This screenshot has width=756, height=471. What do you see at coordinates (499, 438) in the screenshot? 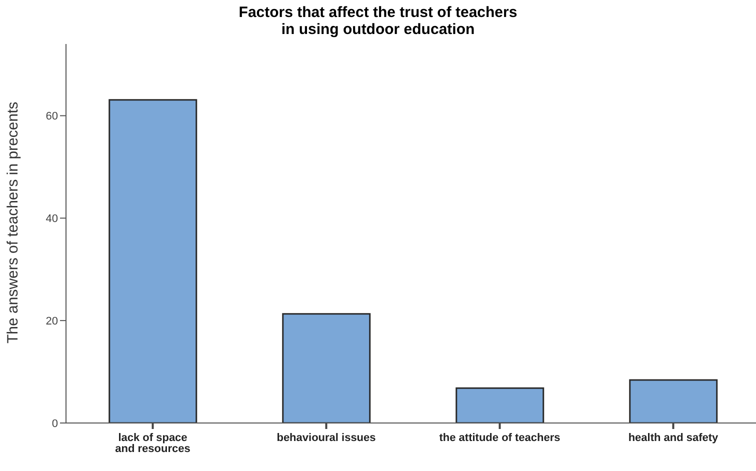
I see `x-tick-label: the attitude of teachers` at bounding box center [499, 438].